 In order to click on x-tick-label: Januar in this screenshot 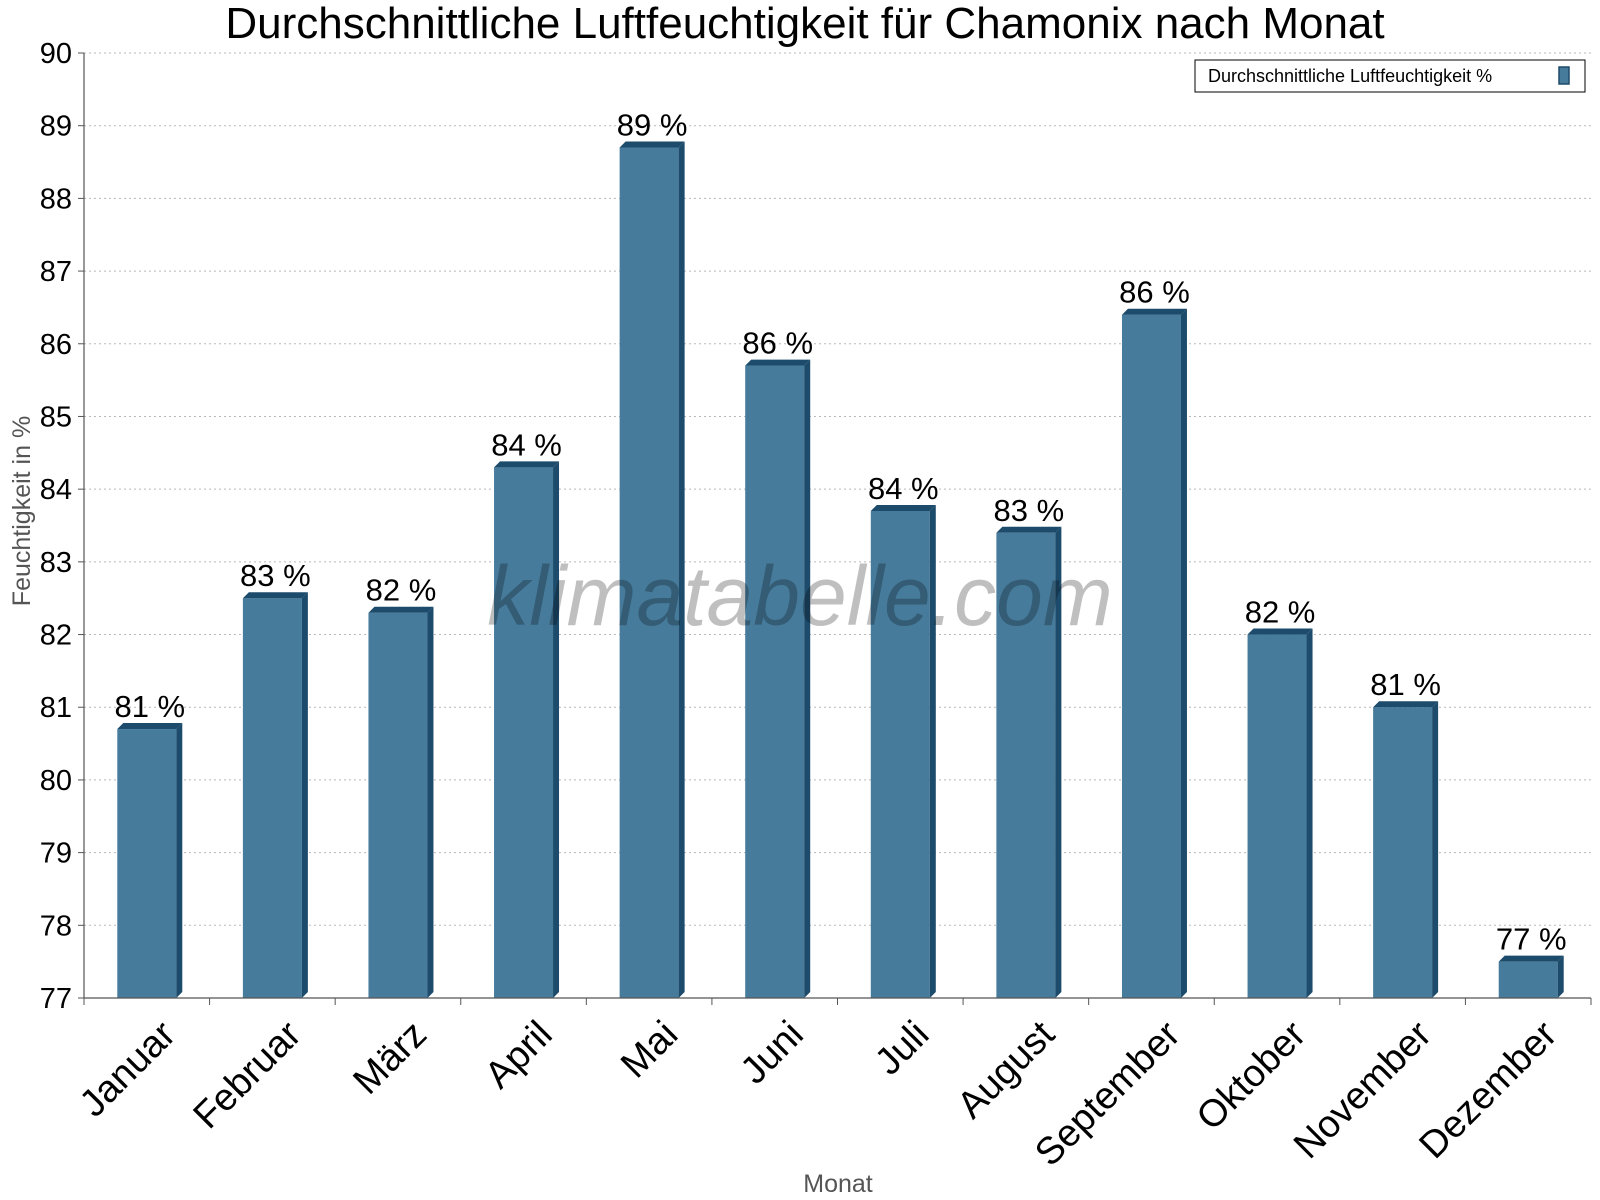, I will do `click(128, 1069)`.